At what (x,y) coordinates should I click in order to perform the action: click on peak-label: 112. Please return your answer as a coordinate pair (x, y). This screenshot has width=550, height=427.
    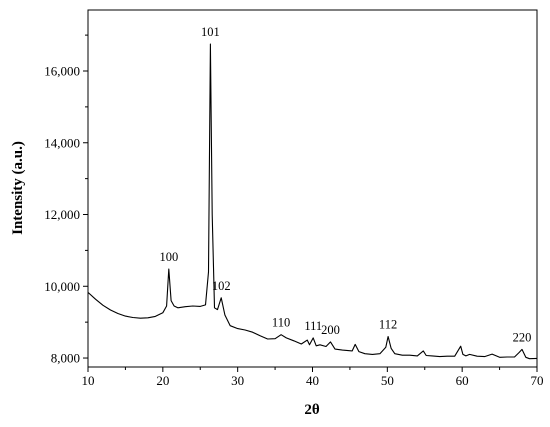
    Looking at the image, I should click on (388, 325).